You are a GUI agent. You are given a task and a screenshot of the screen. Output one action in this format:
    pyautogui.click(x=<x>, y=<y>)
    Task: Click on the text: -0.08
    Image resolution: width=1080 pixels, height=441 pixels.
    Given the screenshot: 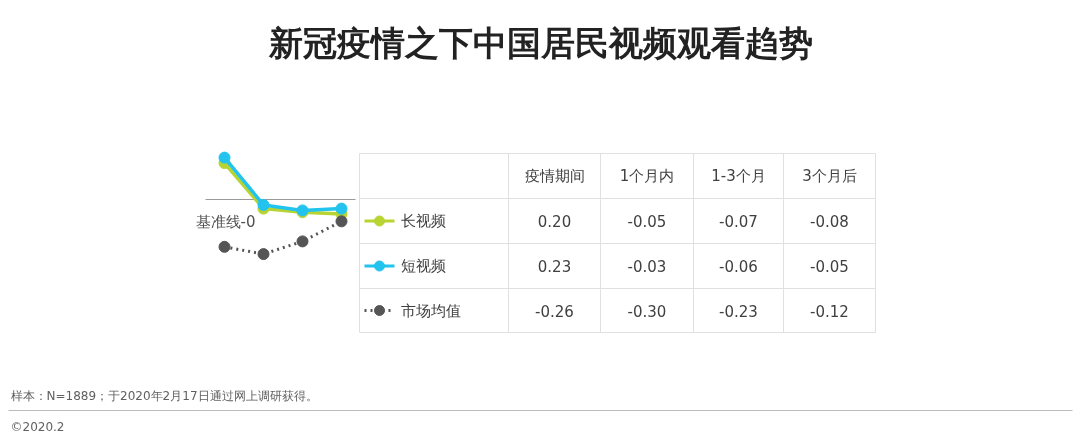 What is the action you would take?
    pyautogui.click(x=829, y=222)
    